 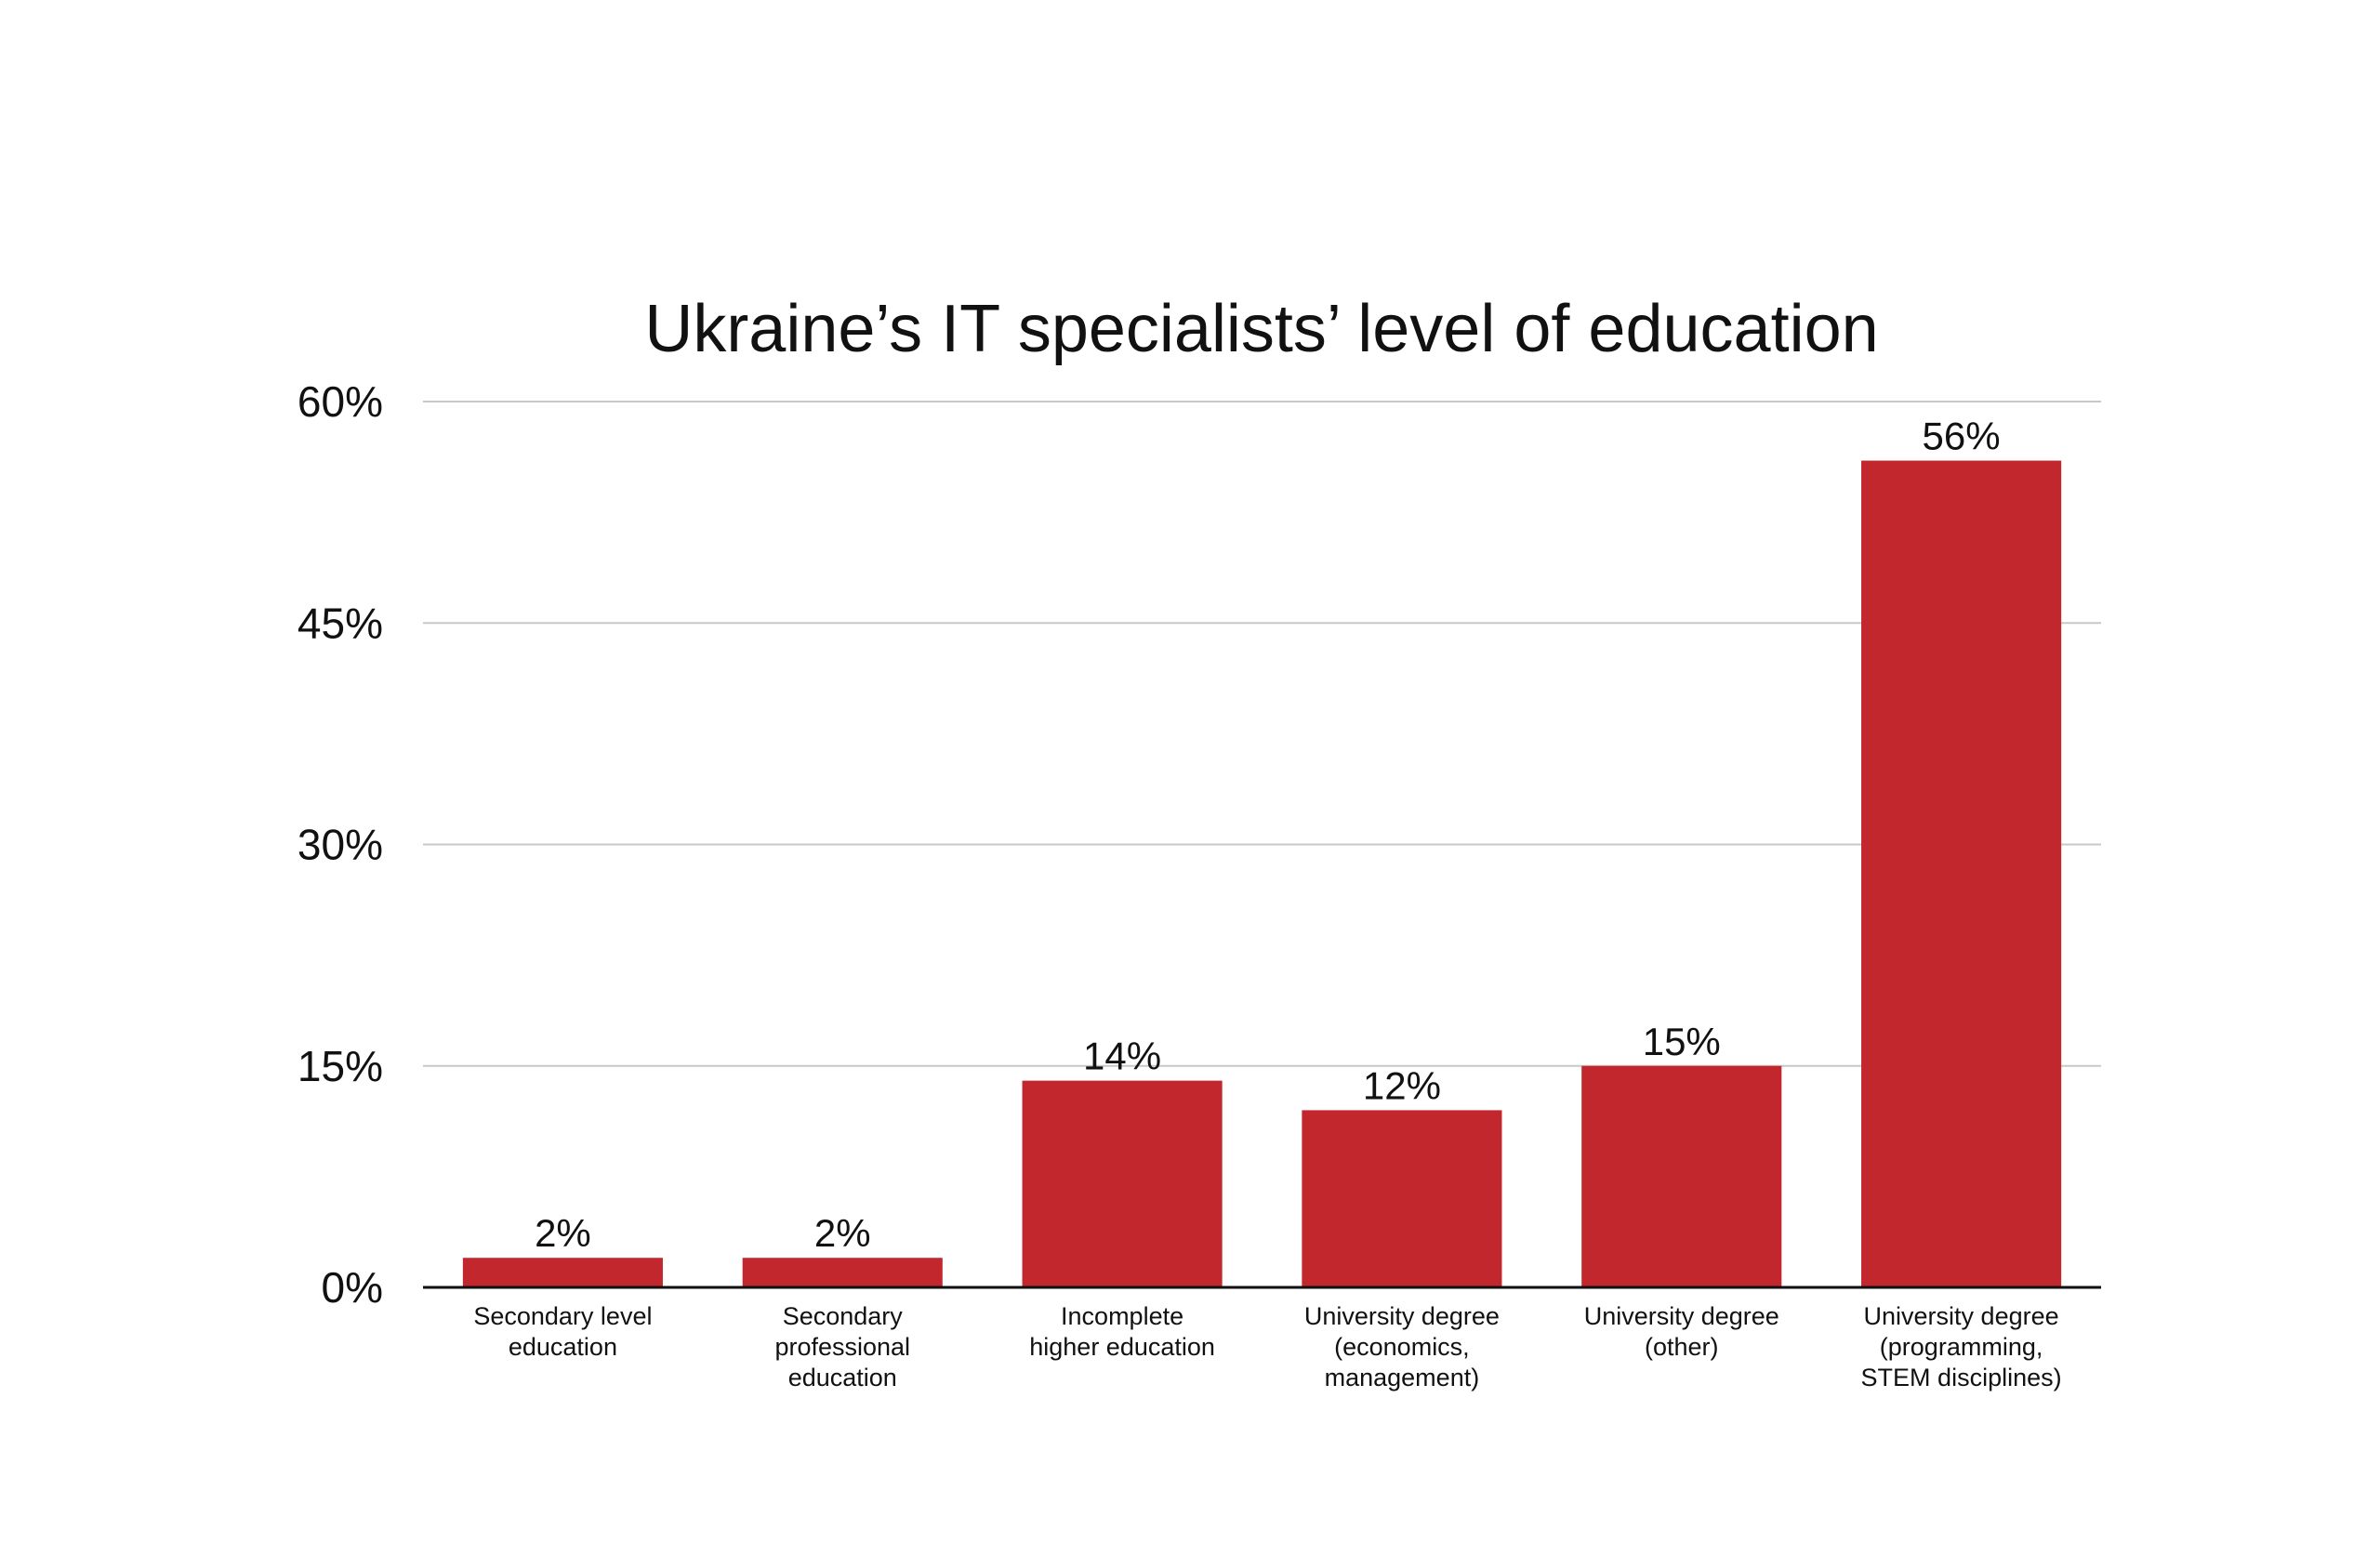 I want to click on y-tick-label: 60%, so click(x=340, y=401).